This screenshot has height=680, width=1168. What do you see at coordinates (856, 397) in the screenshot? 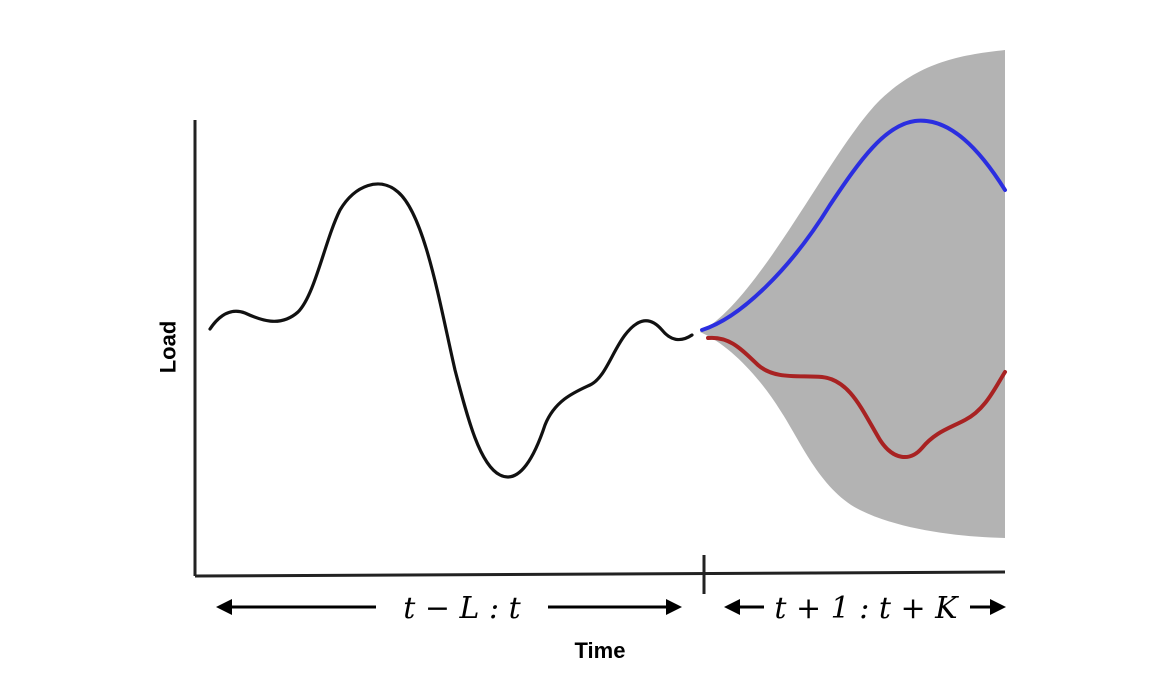
I see `forecast-lower-curve` at bounding box center [856, 397].